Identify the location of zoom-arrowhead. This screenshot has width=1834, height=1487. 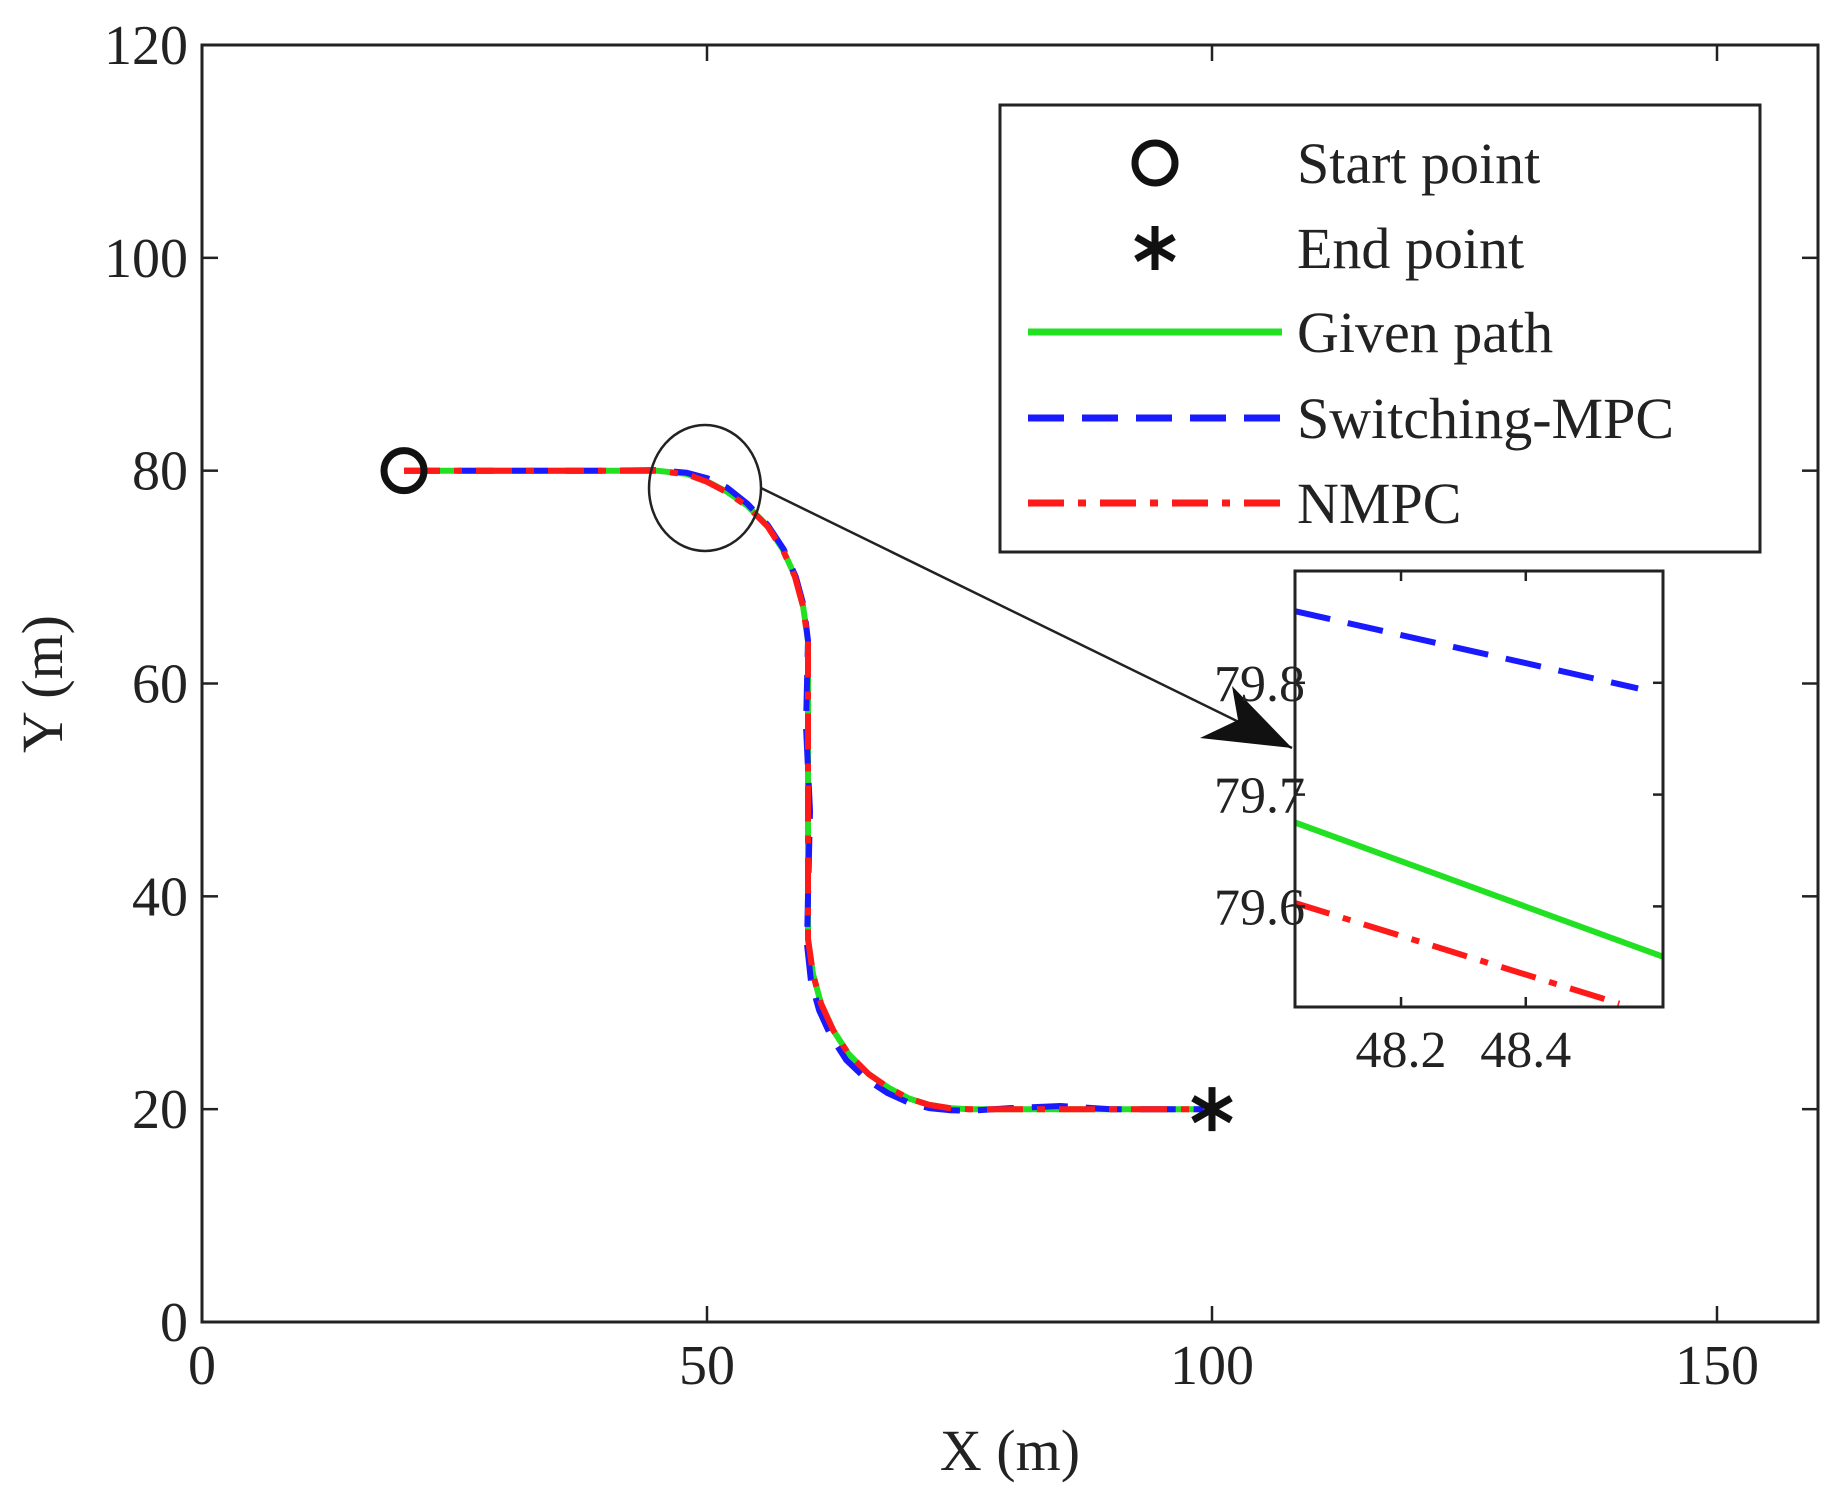
(1246, 717).